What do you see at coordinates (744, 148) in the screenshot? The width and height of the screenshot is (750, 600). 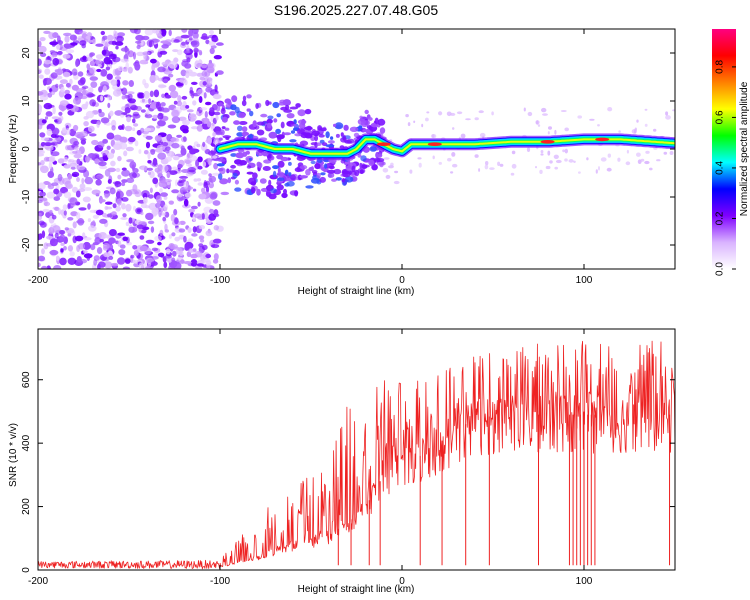 I see `colorbar-label: Normalized spectral amplitude` at bounding box center [744, 148].